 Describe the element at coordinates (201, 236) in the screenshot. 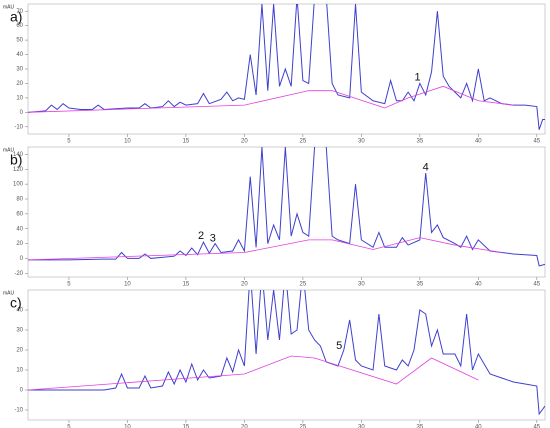

I see `annotation: 2` at that location.